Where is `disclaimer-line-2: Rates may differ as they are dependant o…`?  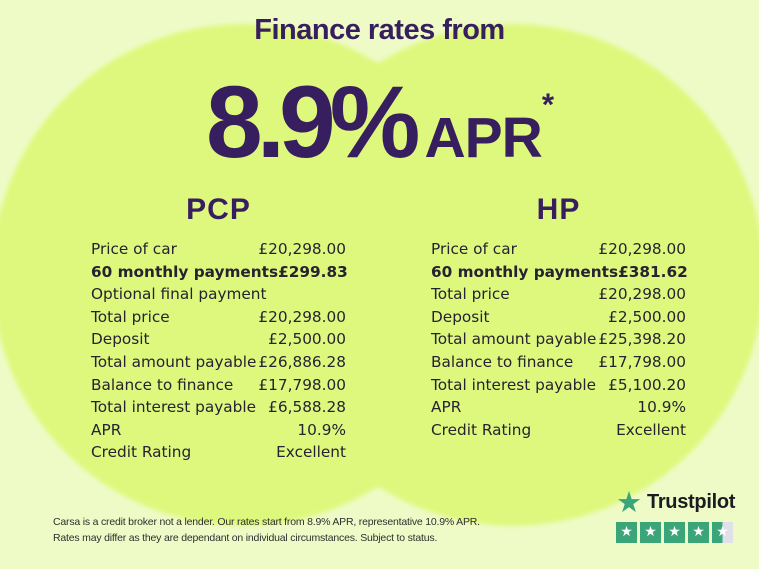
disclaimer-line-2: Rates may differ as they are dependant o… is located at coordinates (245, 538).